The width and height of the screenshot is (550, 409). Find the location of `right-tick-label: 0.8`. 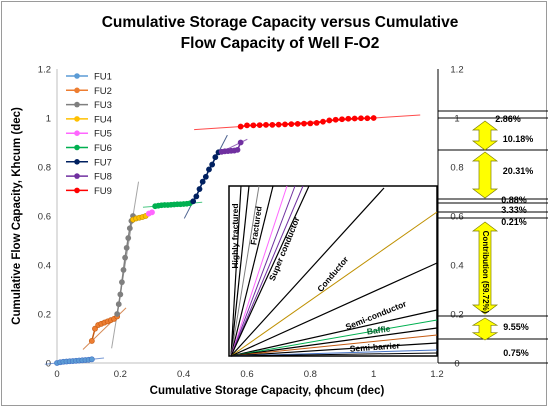

right-tick-label: 0.8 is located at coordinates (456, 168).